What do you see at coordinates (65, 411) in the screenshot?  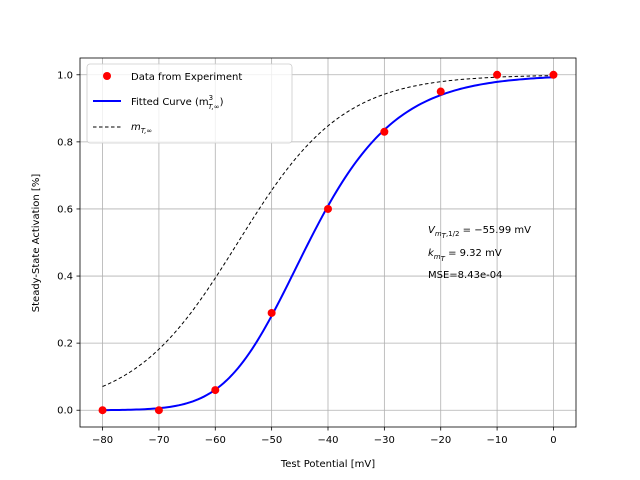 I see `y-tick-label: 0.0` at bounding box center [65, 411].